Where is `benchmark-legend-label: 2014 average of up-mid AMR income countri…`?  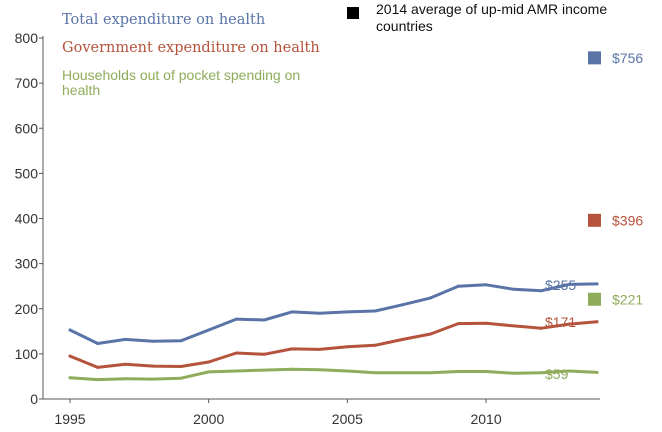
benchmark-legend-label: 2014 average of up-mid AMR income countri… is located at coordinates (491, 17).